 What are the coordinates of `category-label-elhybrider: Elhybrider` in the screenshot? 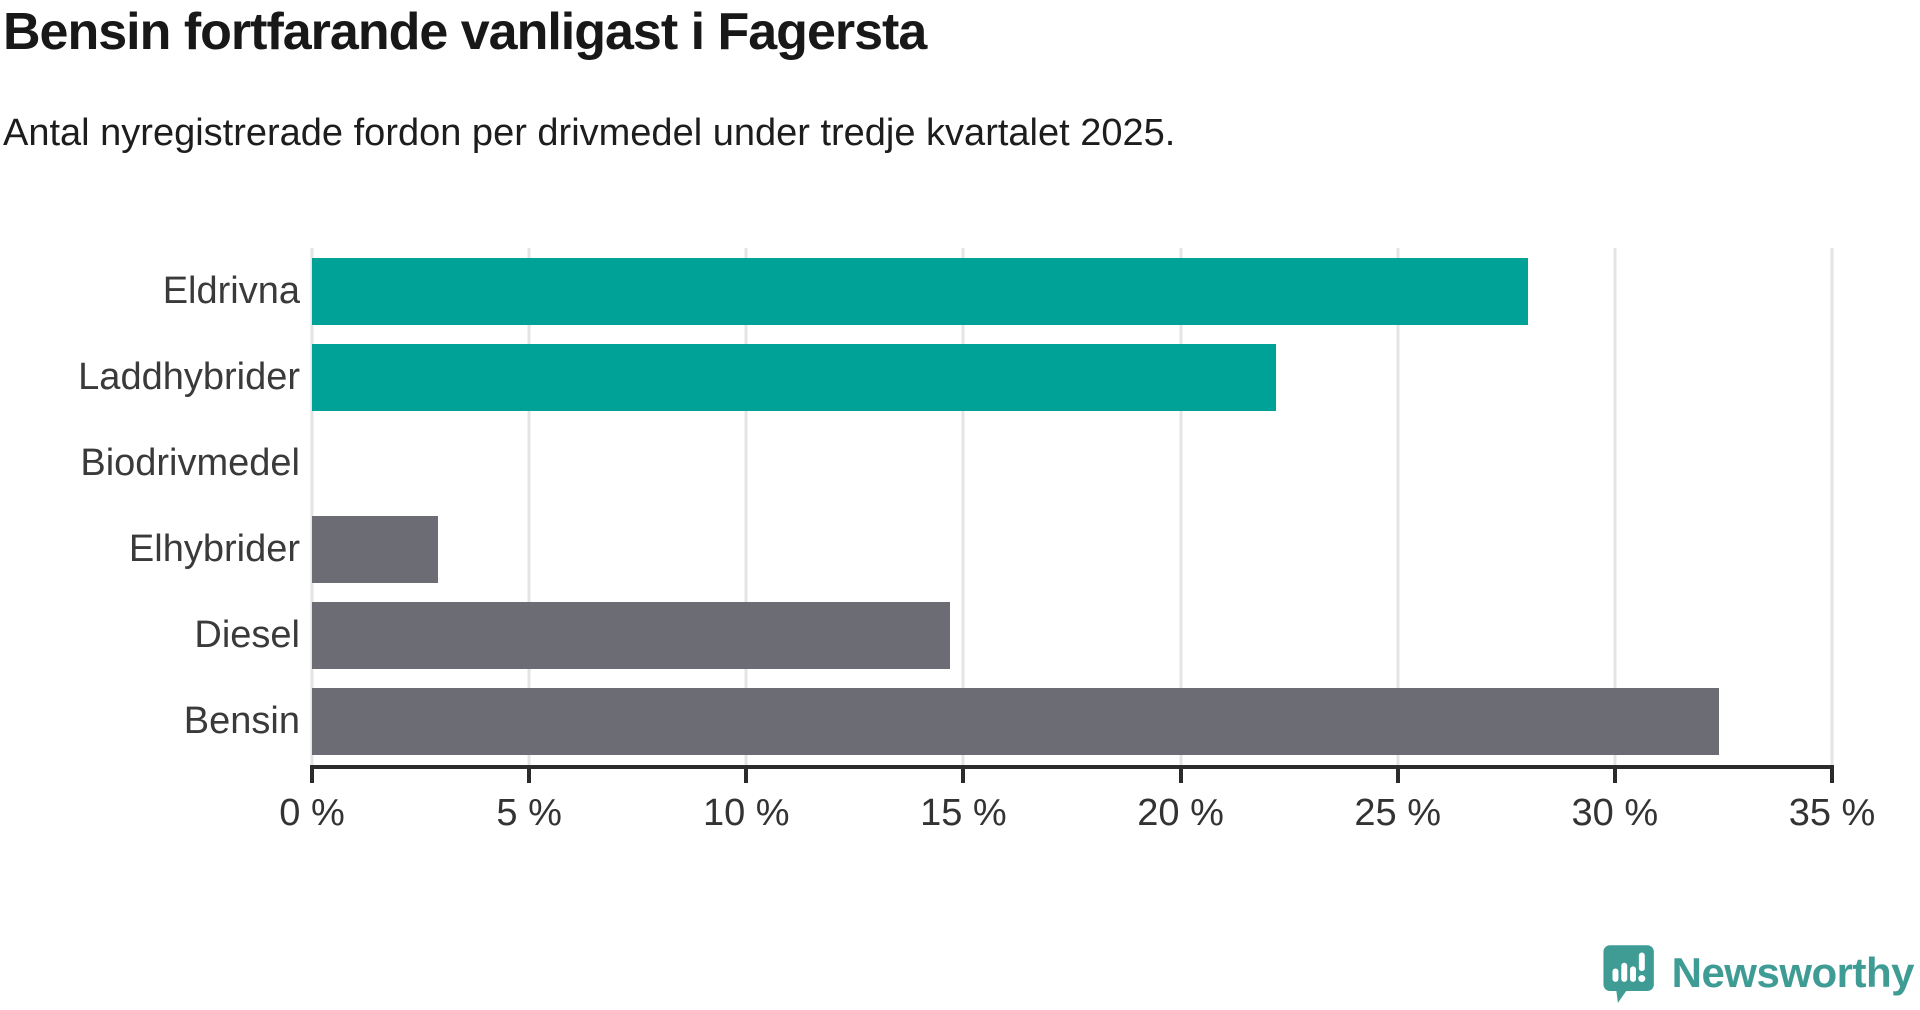 It's located at (214, 549).